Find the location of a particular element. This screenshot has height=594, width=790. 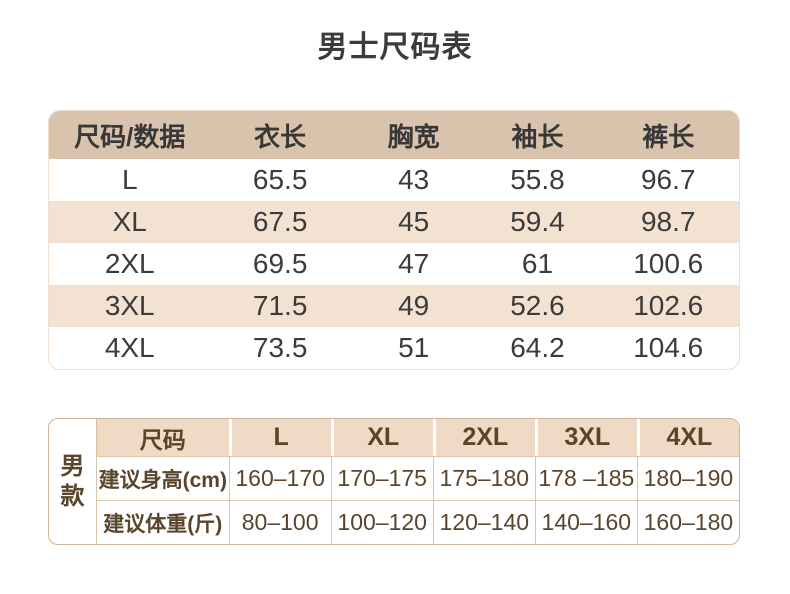

value-cell: 59.4 is located at coordinates (537, 221).